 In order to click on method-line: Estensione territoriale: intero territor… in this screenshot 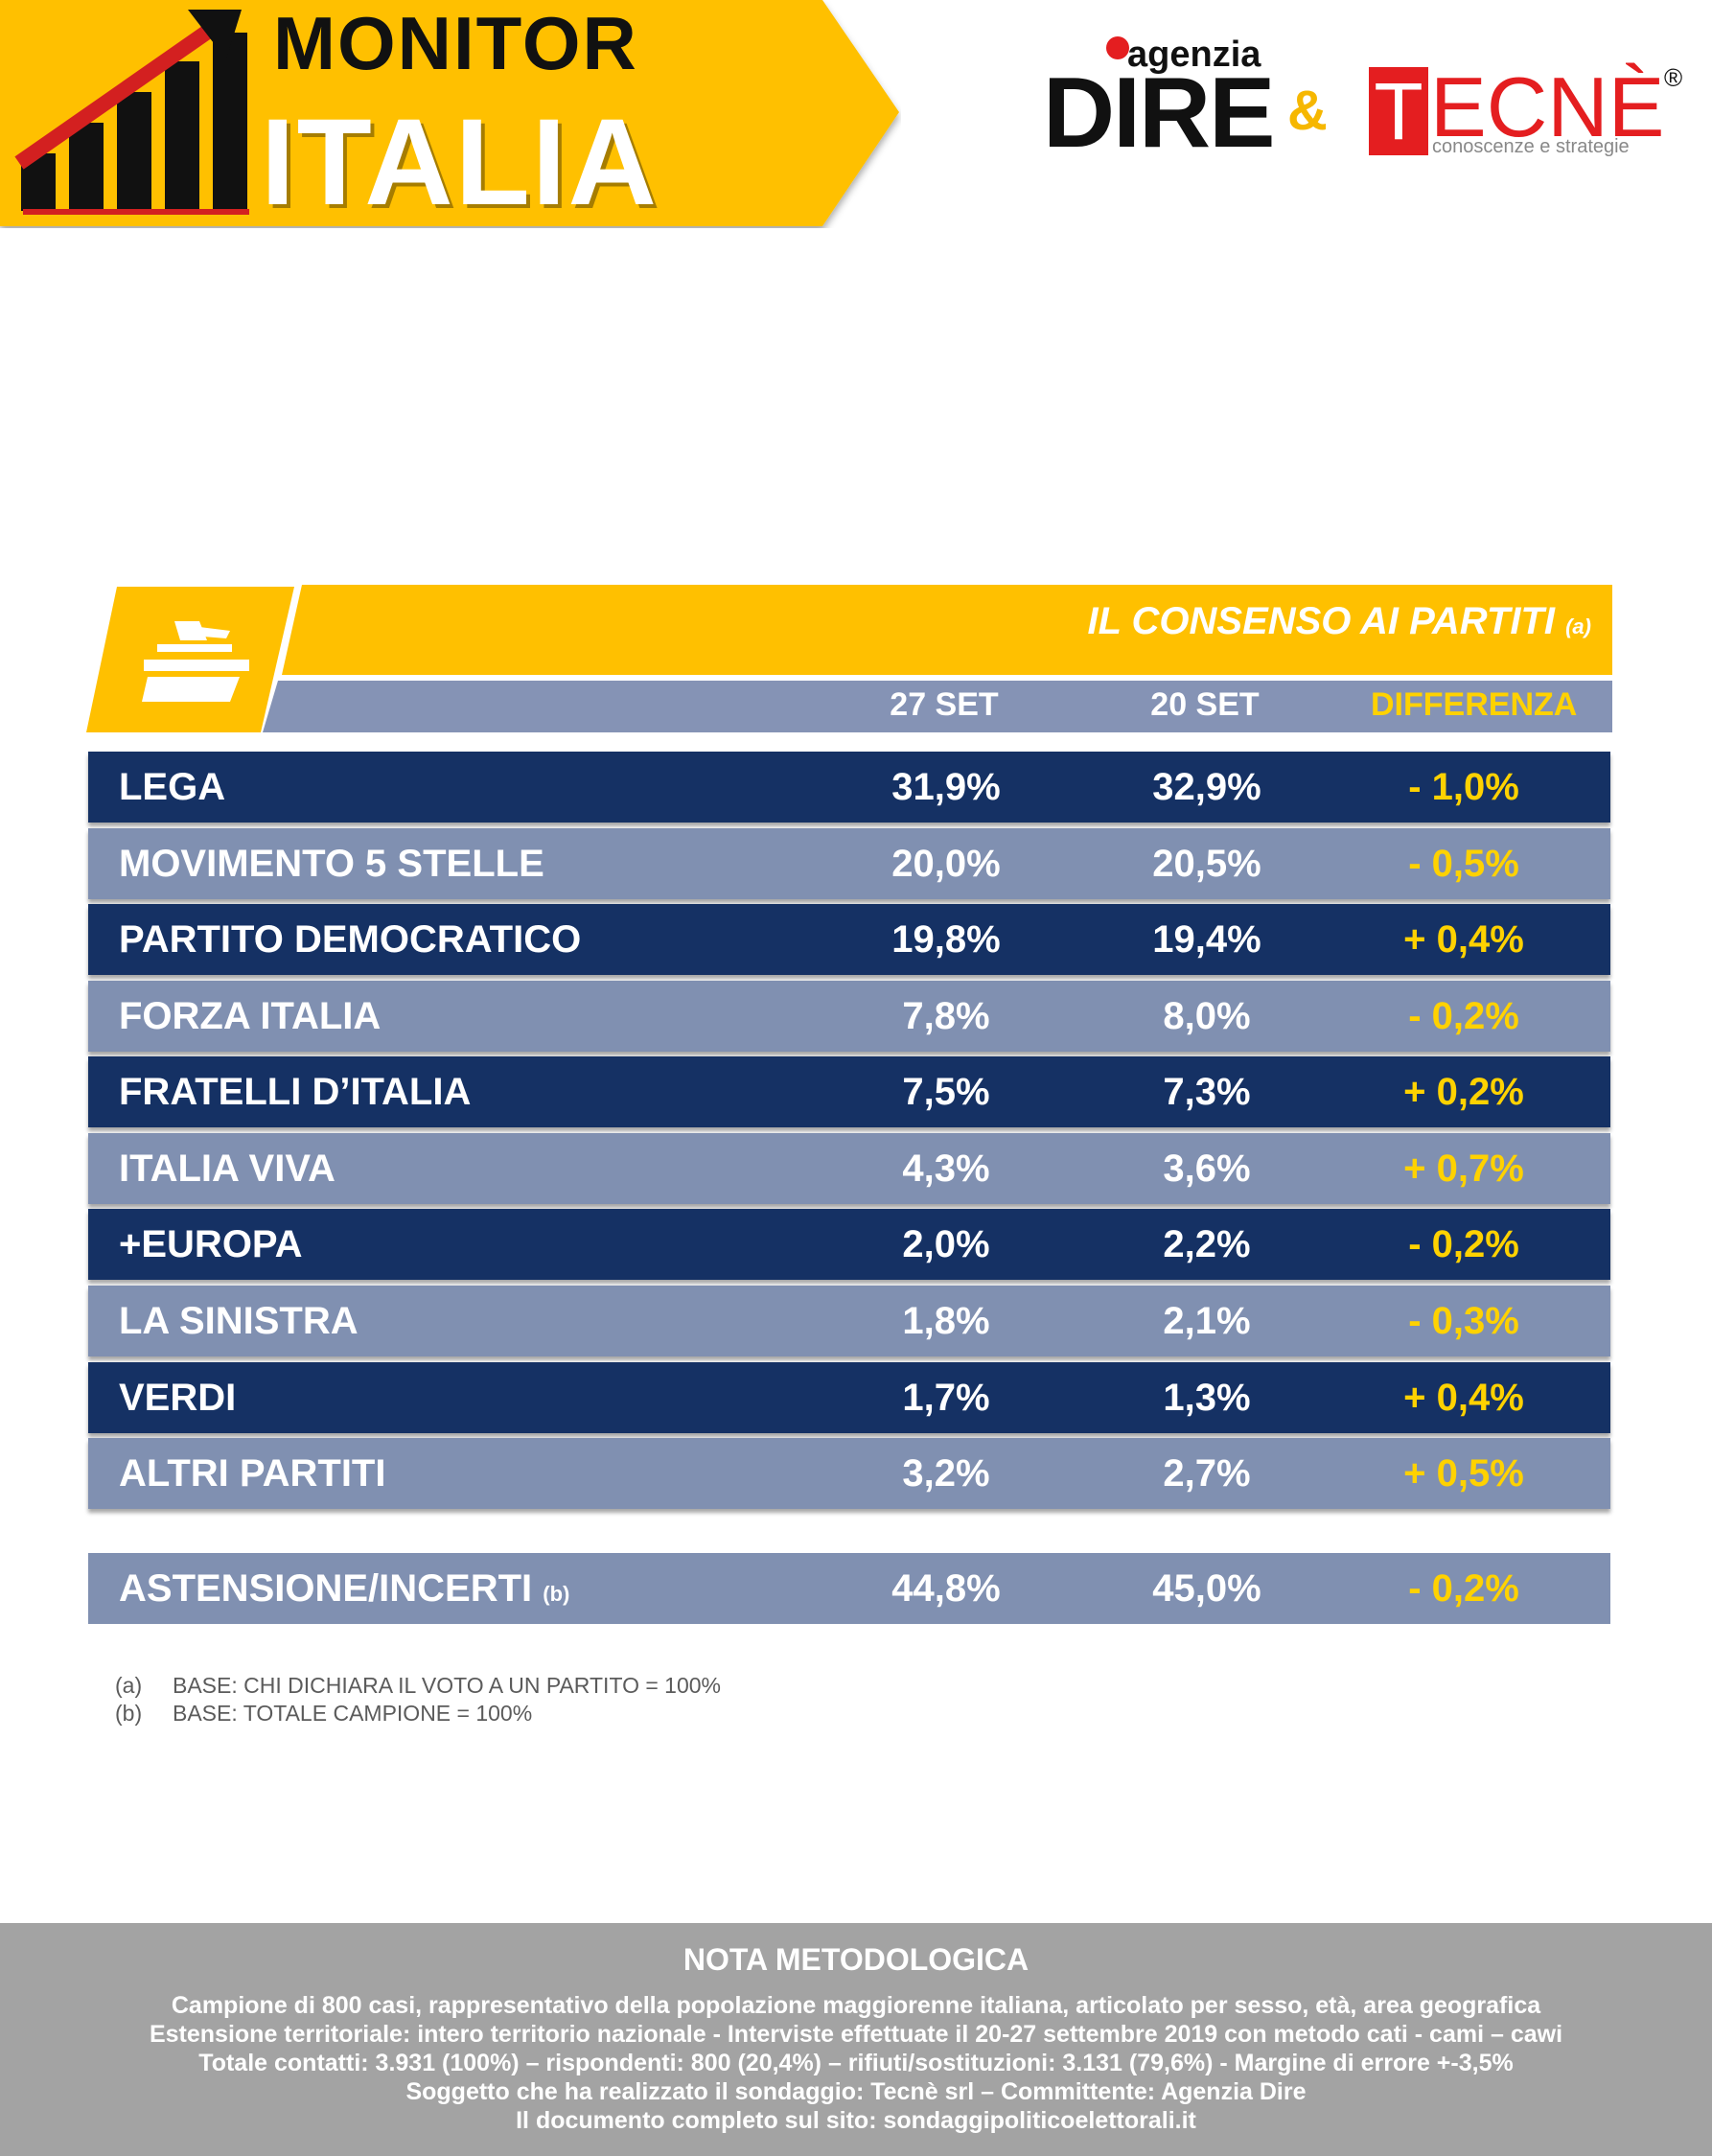, I will do `click(856, 2034)`.